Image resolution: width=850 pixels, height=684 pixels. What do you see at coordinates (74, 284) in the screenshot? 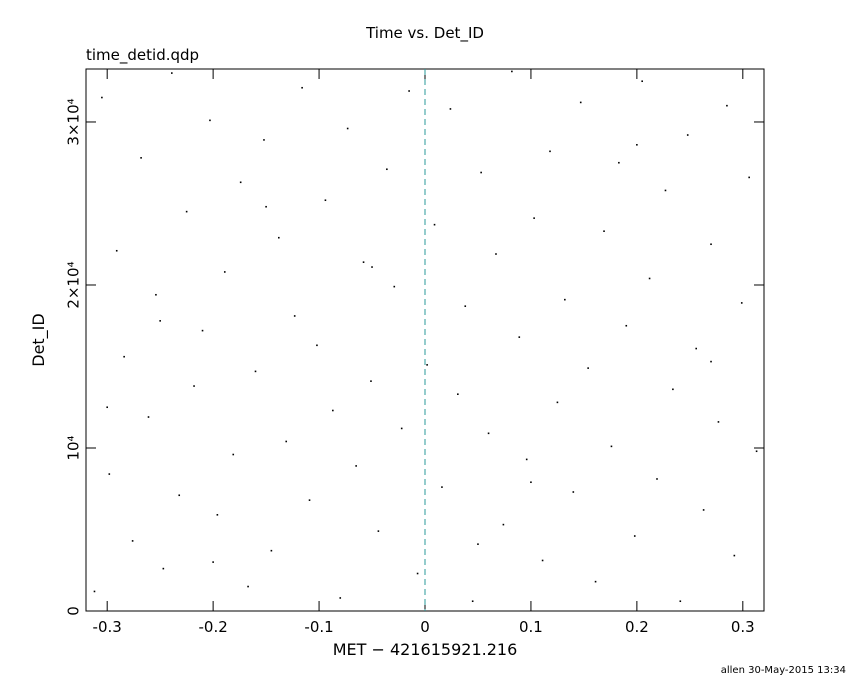
I see `y-tick-label: 2×10⁴` at bounding box center [74, 284].